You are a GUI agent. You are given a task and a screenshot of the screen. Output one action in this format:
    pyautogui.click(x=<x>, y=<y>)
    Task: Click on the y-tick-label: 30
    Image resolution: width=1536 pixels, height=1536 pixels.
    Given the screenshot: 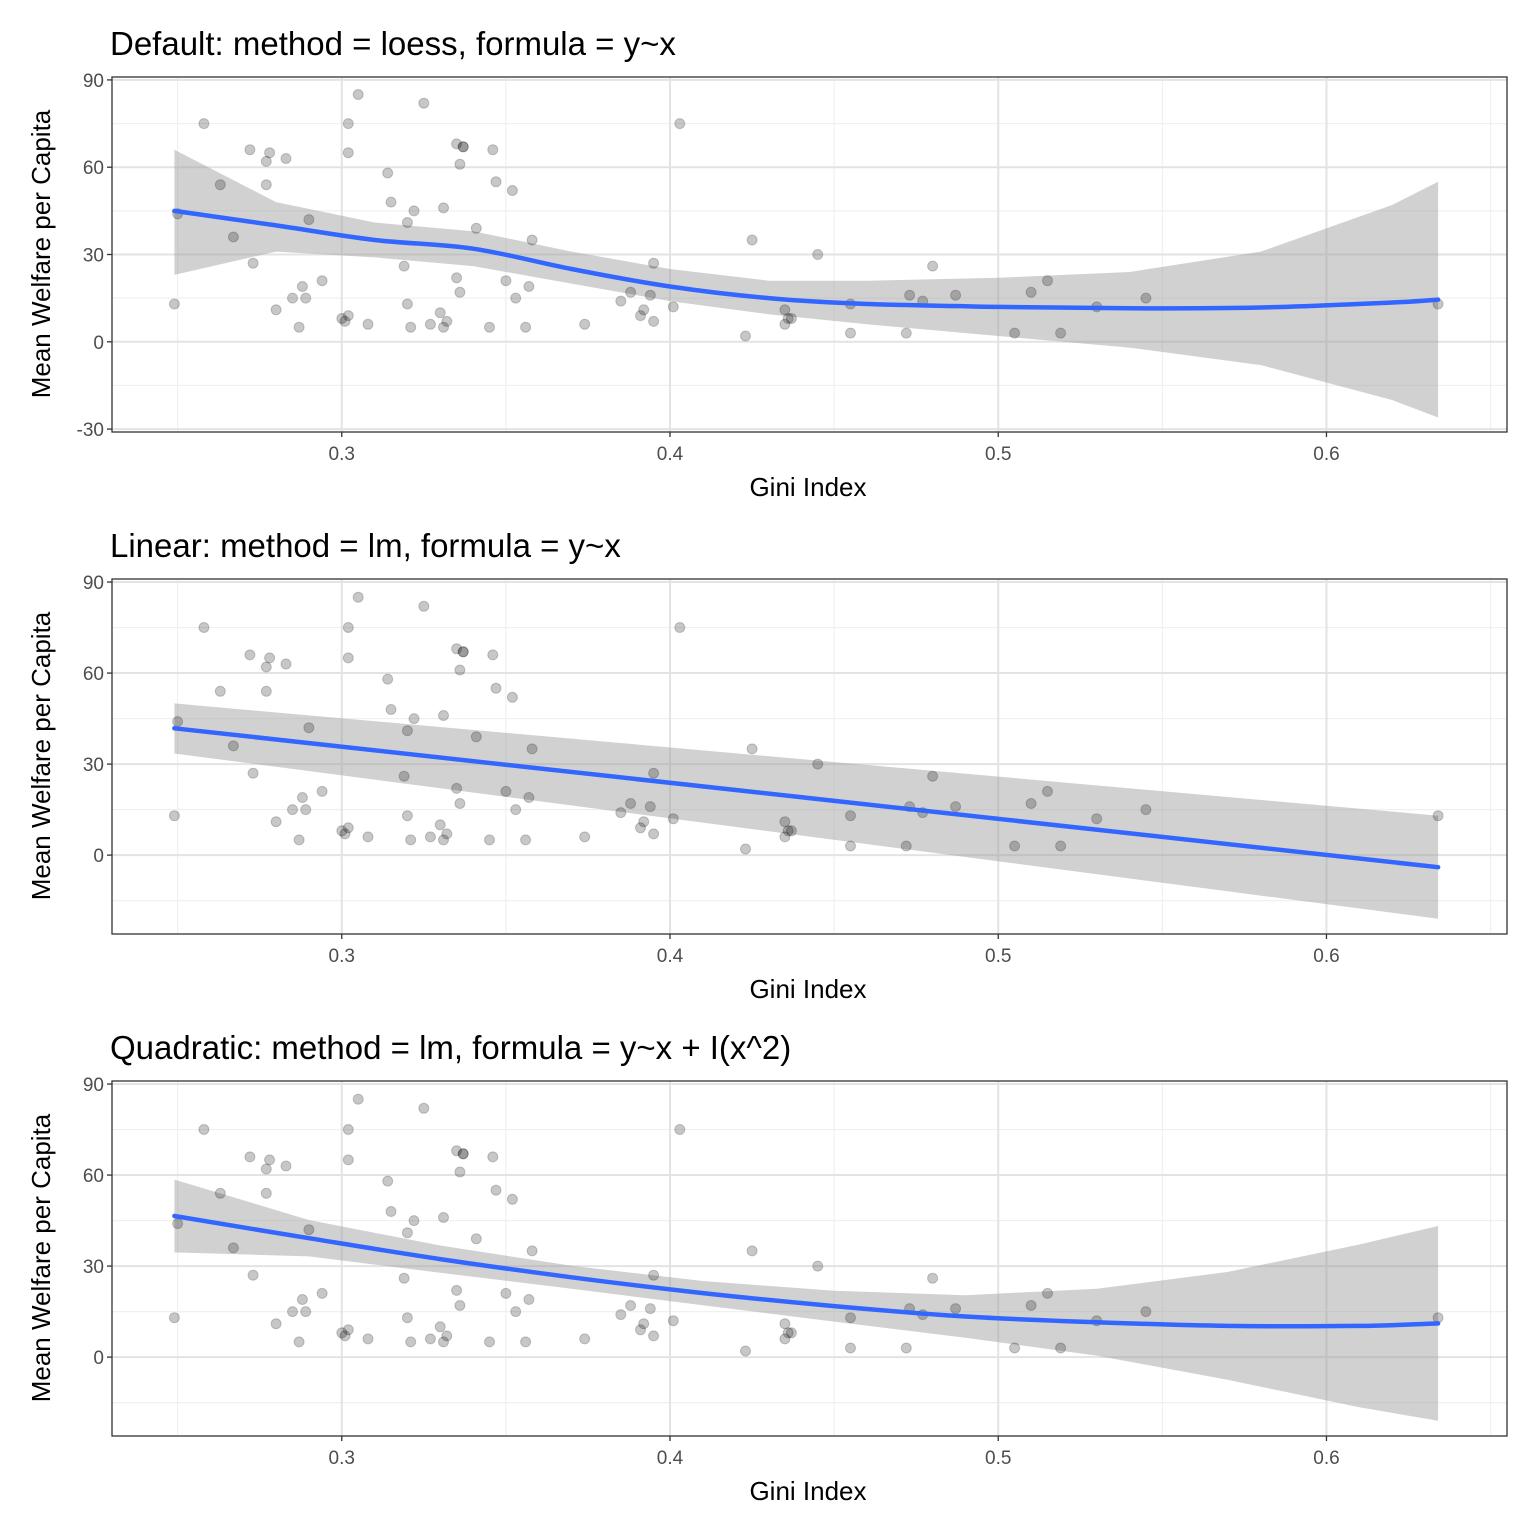 What is the action you would take?
    pyautogui.click(x=93, y=765)
    